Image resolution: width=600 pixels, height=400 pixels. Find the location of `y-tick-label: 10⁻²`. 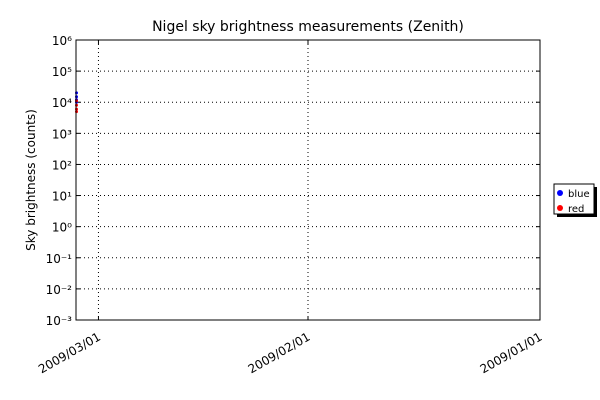

y-tick-label: 10⁻² is located at coordinates (59, 290).